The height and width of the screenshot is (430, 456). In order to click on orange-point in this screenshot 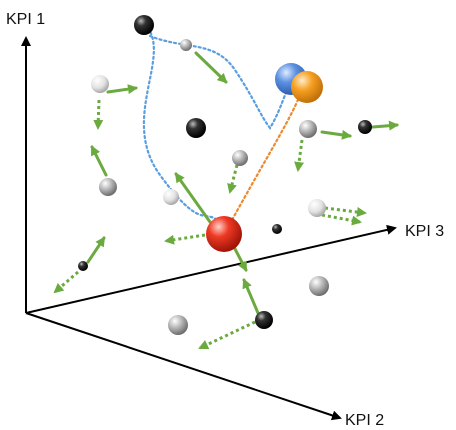, I will do `click(307, 87)`.